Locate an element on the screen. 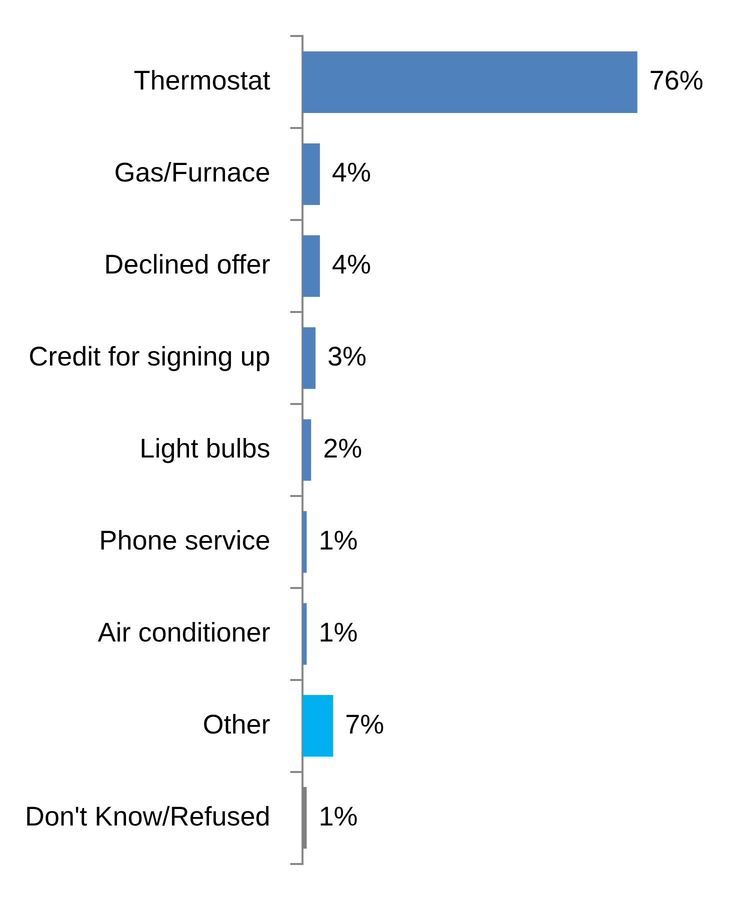  y-tick-label: Gas/Furnace is located at coordinates (192, 173).